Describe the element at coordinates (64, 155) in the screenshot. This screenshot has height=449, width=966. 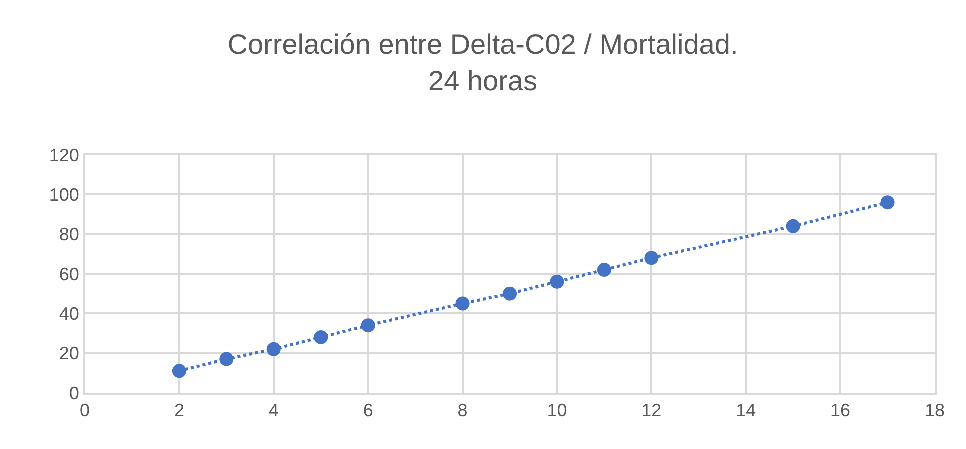
I see `y-tick-label: 120` at that location.